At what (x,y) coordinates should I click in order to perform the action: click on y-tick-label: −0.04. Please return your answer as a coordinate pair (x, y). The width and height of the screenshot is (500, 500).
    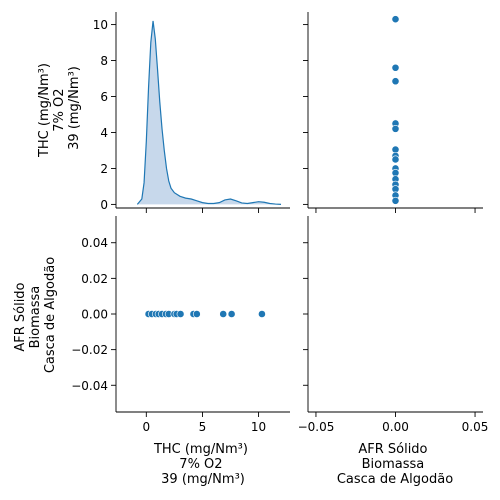
    Looking at the image, I should click on (89, 386).